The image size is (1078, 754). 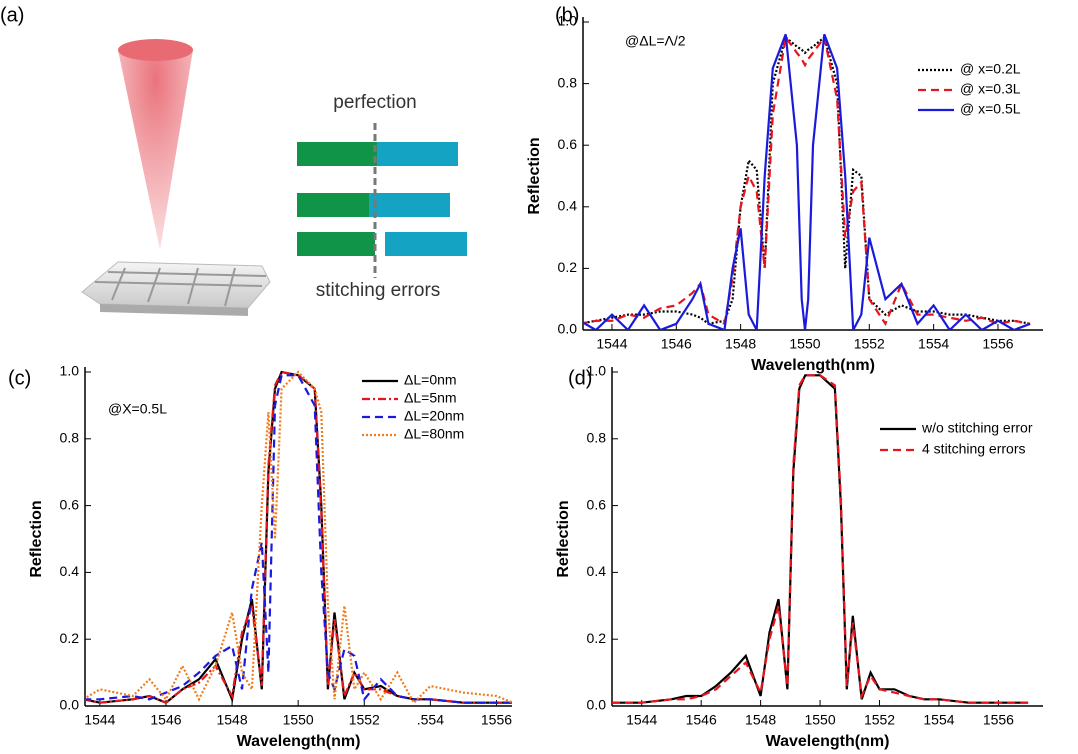 I want to click on panel-label: (a), so click(x=12, y=15).